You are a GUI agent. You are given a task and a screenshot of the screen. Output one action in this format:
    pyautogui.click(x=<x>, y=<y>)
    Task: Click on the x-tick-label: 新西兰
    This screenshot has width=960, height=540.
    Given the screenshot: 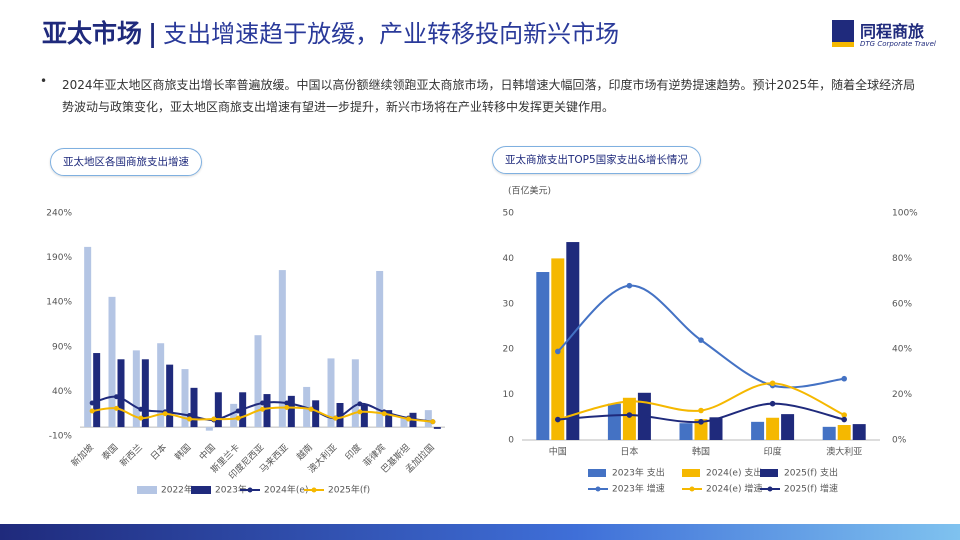 What is the action you would take?
    pyautogui.click(x=131, y=455)
    